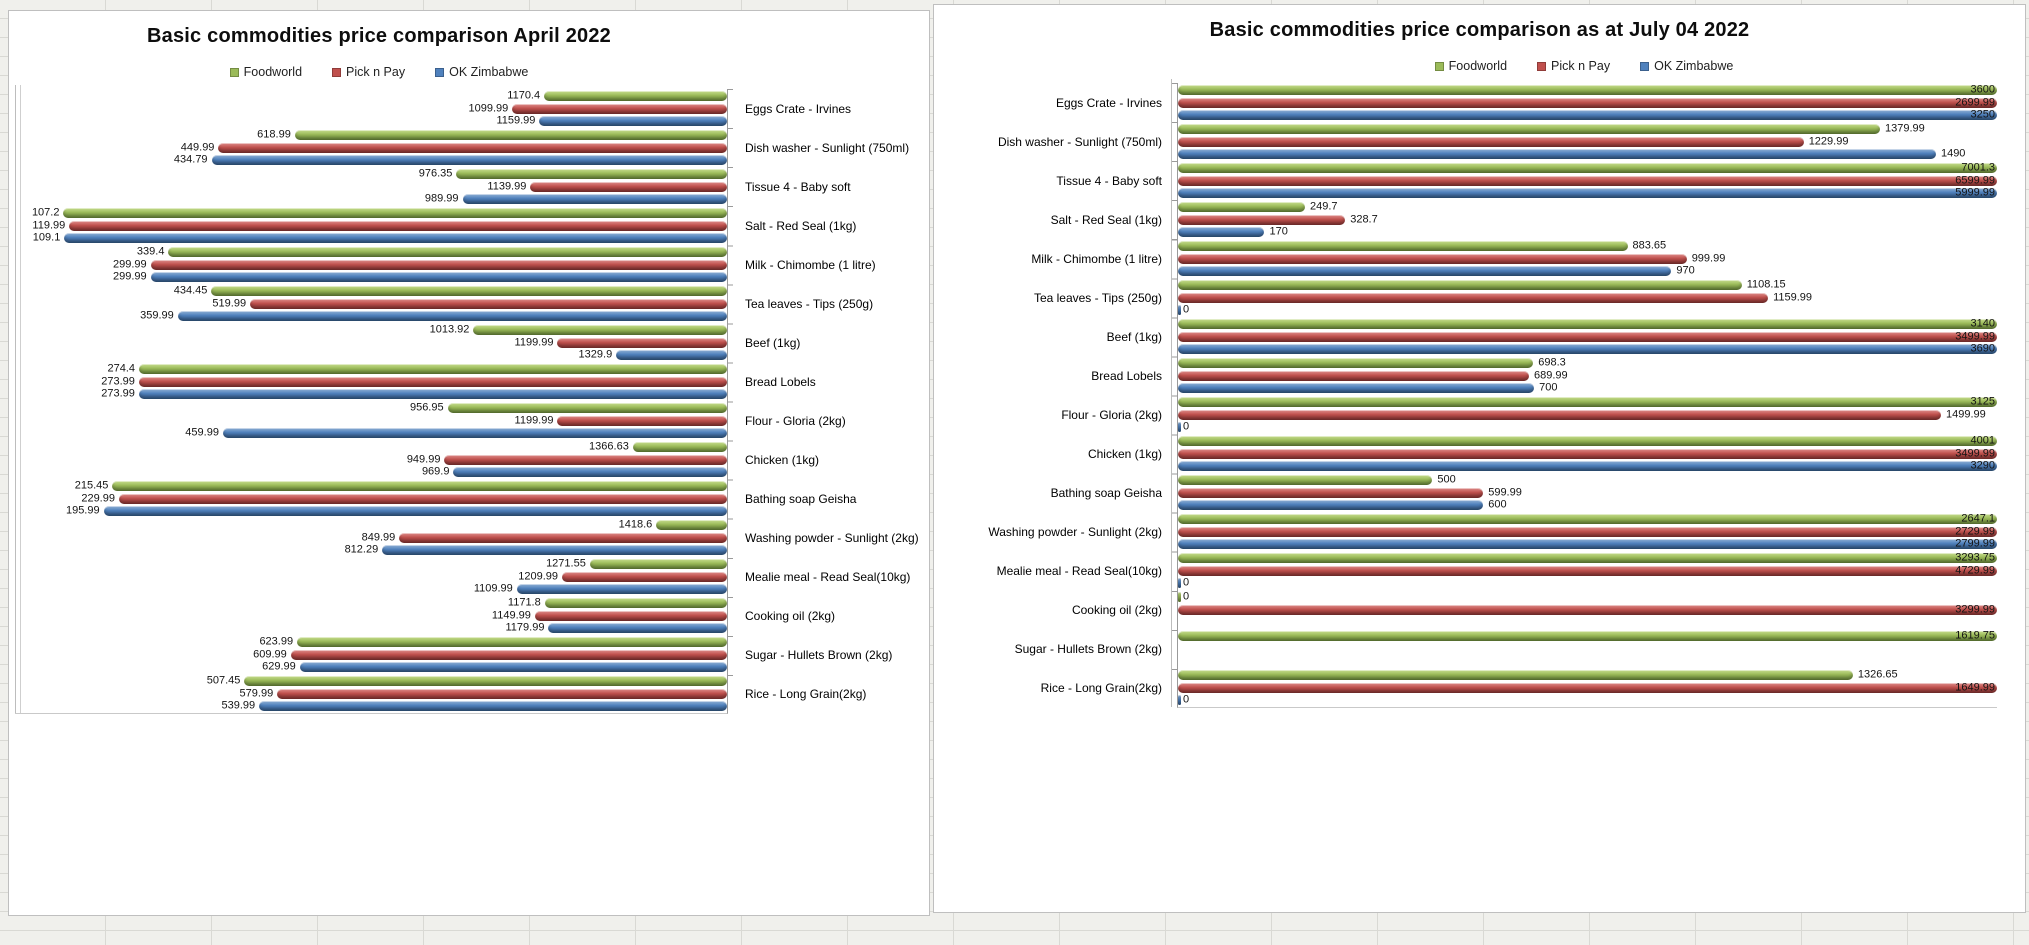 The width and height of the screenshot is (2029, 945). Describe the element at coordinates (1587, 102) in the screenshot. I see `bar-line: 2699.99` at that location.